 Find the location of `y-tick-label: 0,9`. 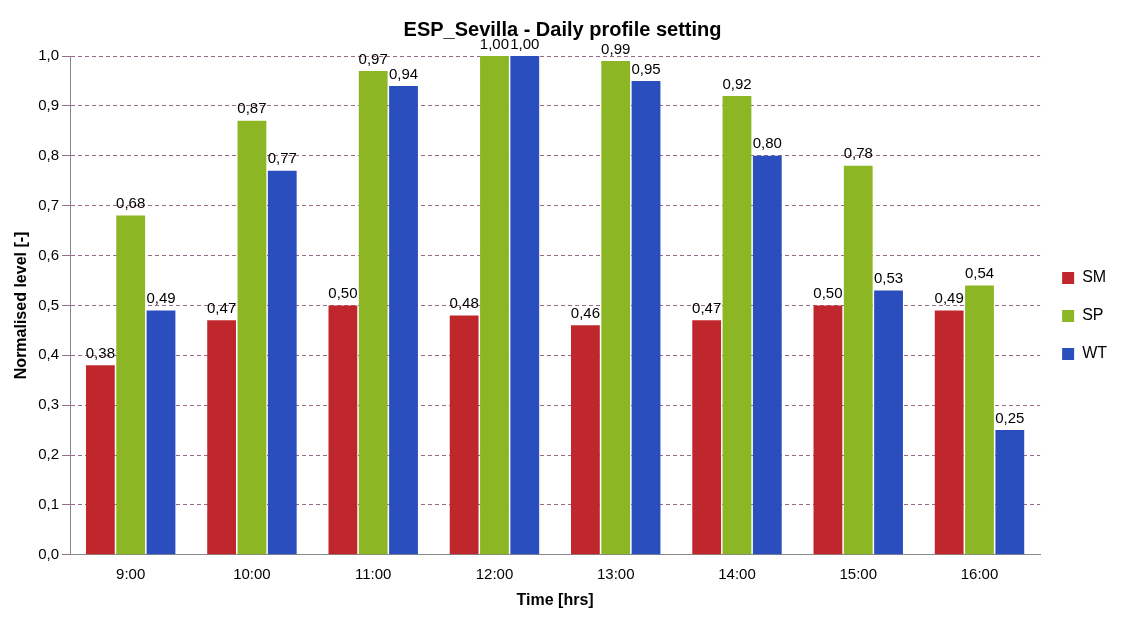

y-tick-label: 0,9 is located at coordinates (49, 105).